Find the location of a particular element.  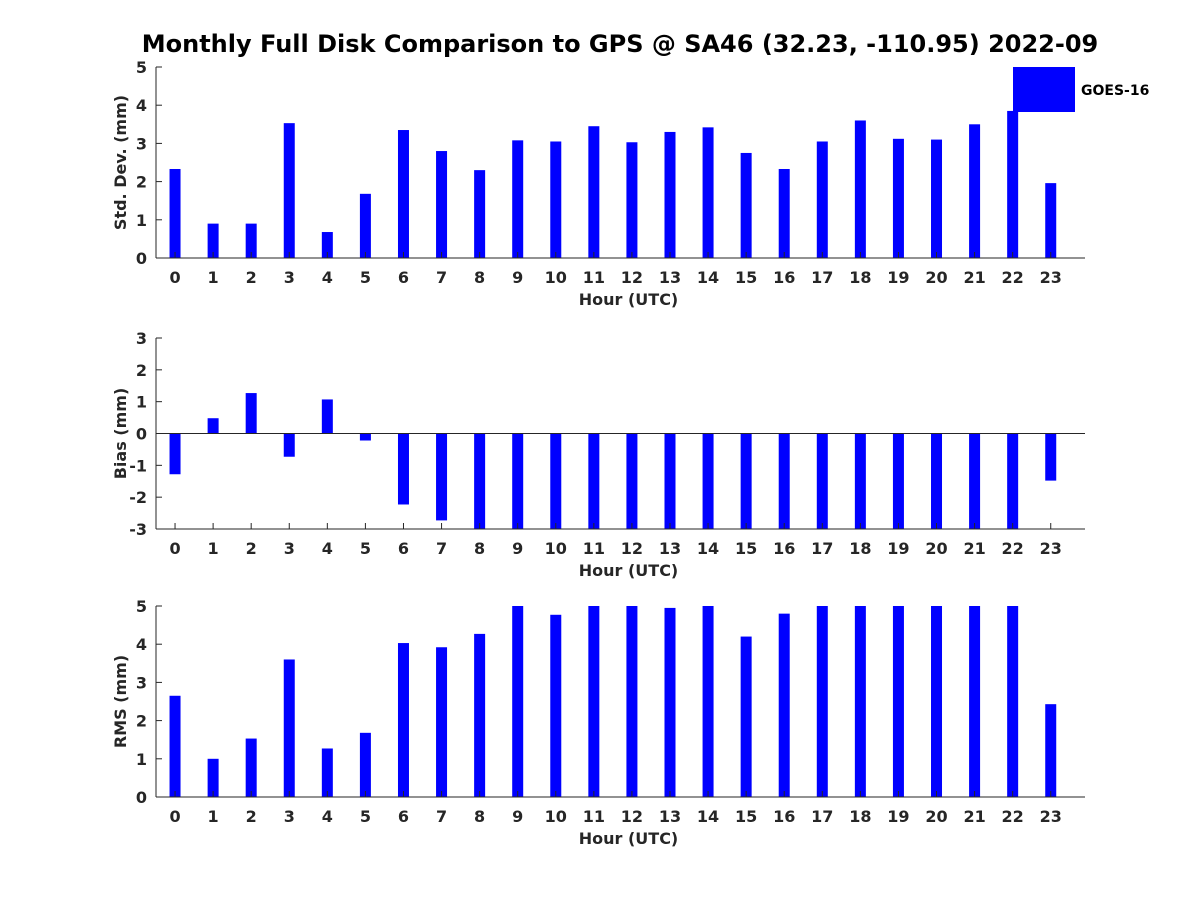

y-axis-label: RMS (mm) is located at coordinates (120, 701).